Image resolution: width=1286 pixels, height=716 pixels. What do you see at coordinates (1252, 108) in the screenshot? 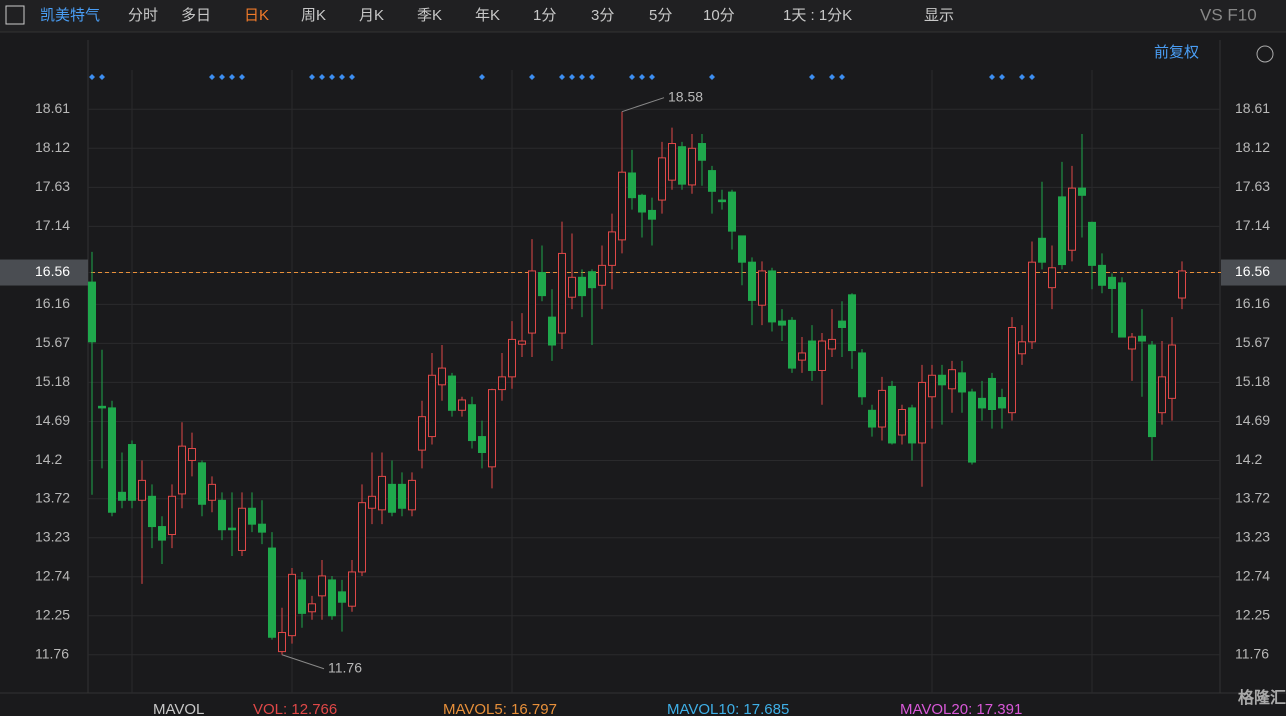
I see `y-tick-label-right: 18.61` at bounding box center [1252, 108].